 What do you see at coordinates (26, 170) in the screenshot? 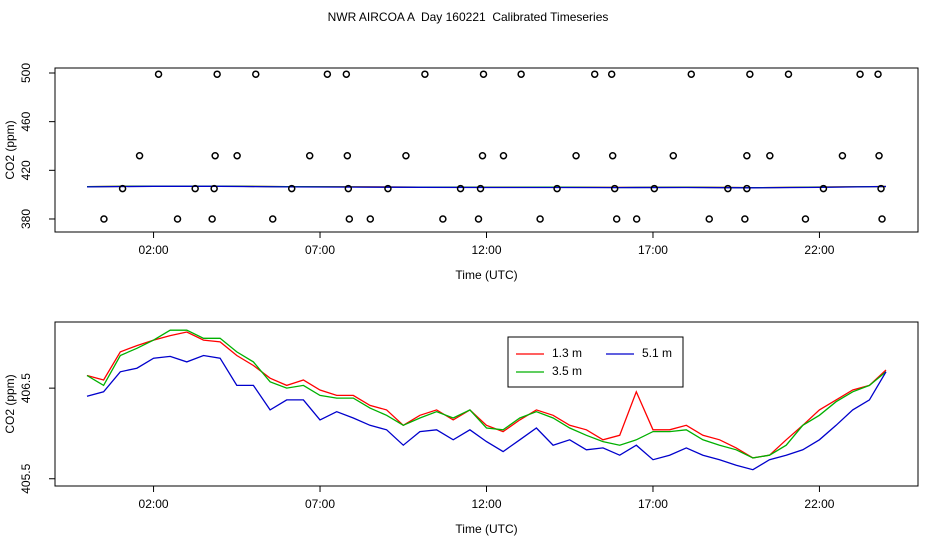
I see `y-tick-label: 420` at bounding box center [26, 170].